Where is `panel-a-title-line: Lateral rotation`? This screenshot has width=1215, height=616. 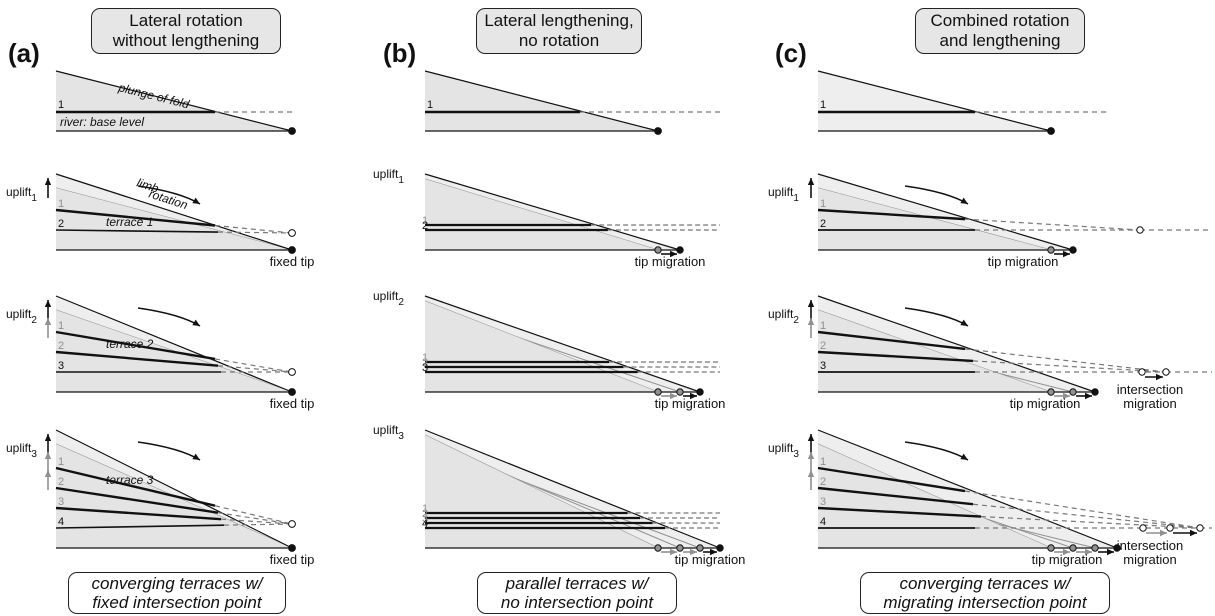
panel-a-title-line: Lateral rotation is located at coordinates (186, 20).